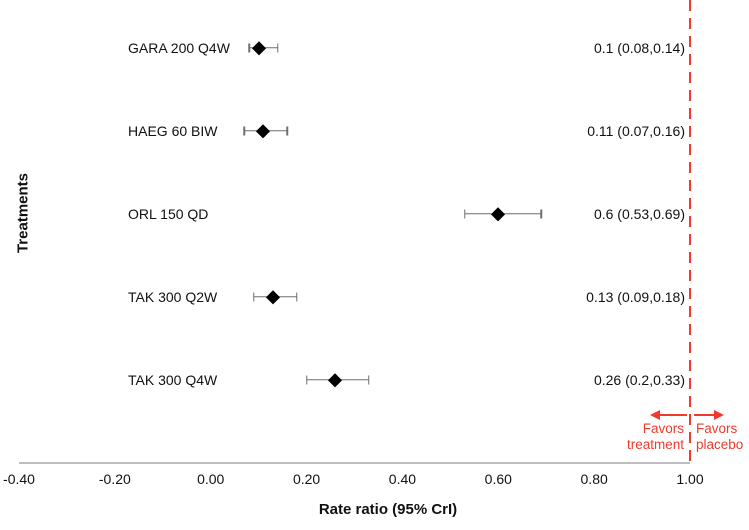 Image resolution: width=749 pixels, height=530 pixels. Describe the element at coordinates (690, 230) in the screenshot. I see `reference-line-dashed` at that location.